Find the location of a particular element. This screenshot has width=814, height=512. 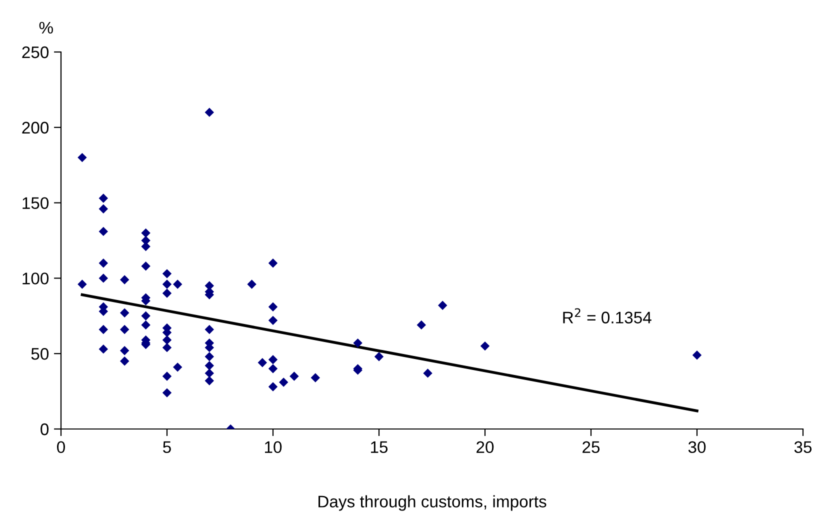

x-tick-label: 35 is located at coordinates (803, 447).